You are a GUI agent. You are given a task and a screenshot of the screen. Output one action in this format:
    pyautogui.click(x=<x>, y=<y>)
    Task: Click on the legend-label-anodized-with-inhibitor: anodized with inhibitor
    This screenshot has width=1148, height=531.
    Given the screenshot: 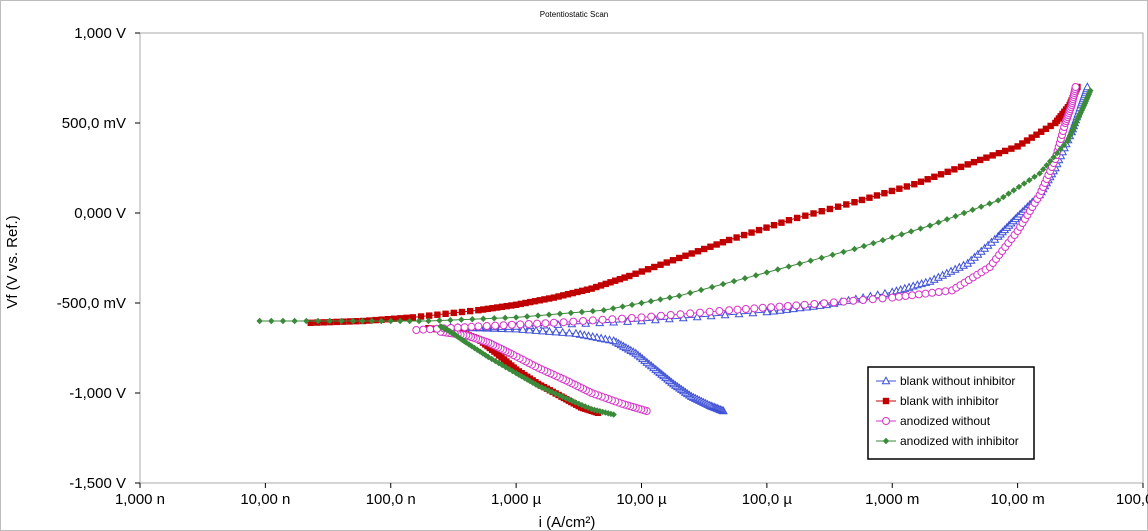 What is the action you would take?
    pyautogui.click(x=959, y=441)
    